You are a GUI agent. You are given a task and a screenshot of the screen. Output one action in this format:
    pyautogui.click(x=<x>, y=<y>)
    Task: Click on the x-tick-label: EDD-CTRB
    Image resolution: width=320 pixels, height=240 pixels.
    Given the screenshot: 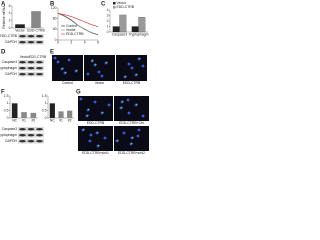 What is the action you would take?
    pyautogui.click(x=36, y=30)
    